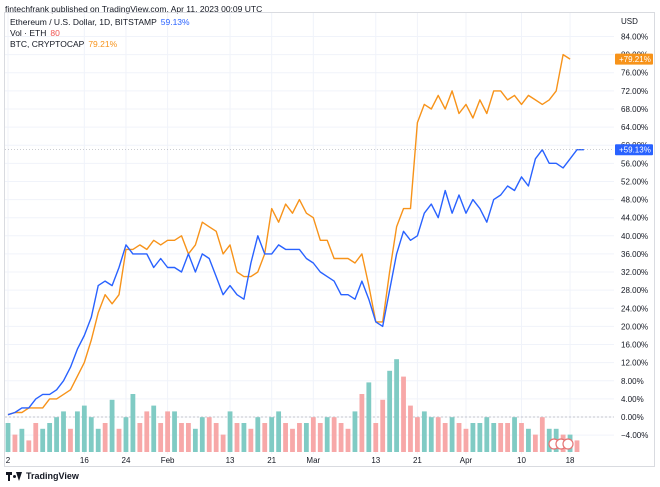 This screenshot has width=660, height=487. I want to click on y-tick-label: −4.00%, so click(634, 435).